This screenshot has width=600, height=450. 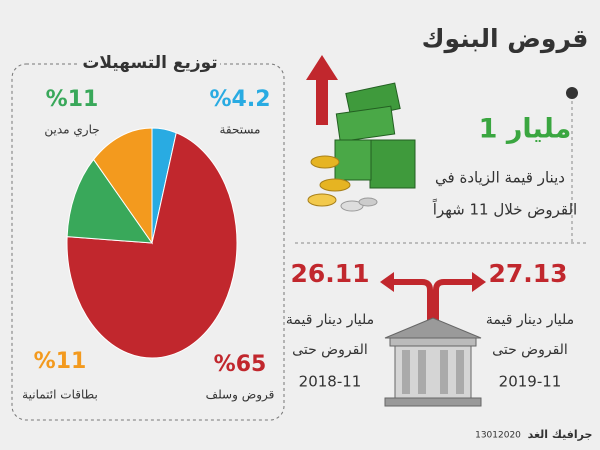 I want to click on dot, so click(x=572, y=93).